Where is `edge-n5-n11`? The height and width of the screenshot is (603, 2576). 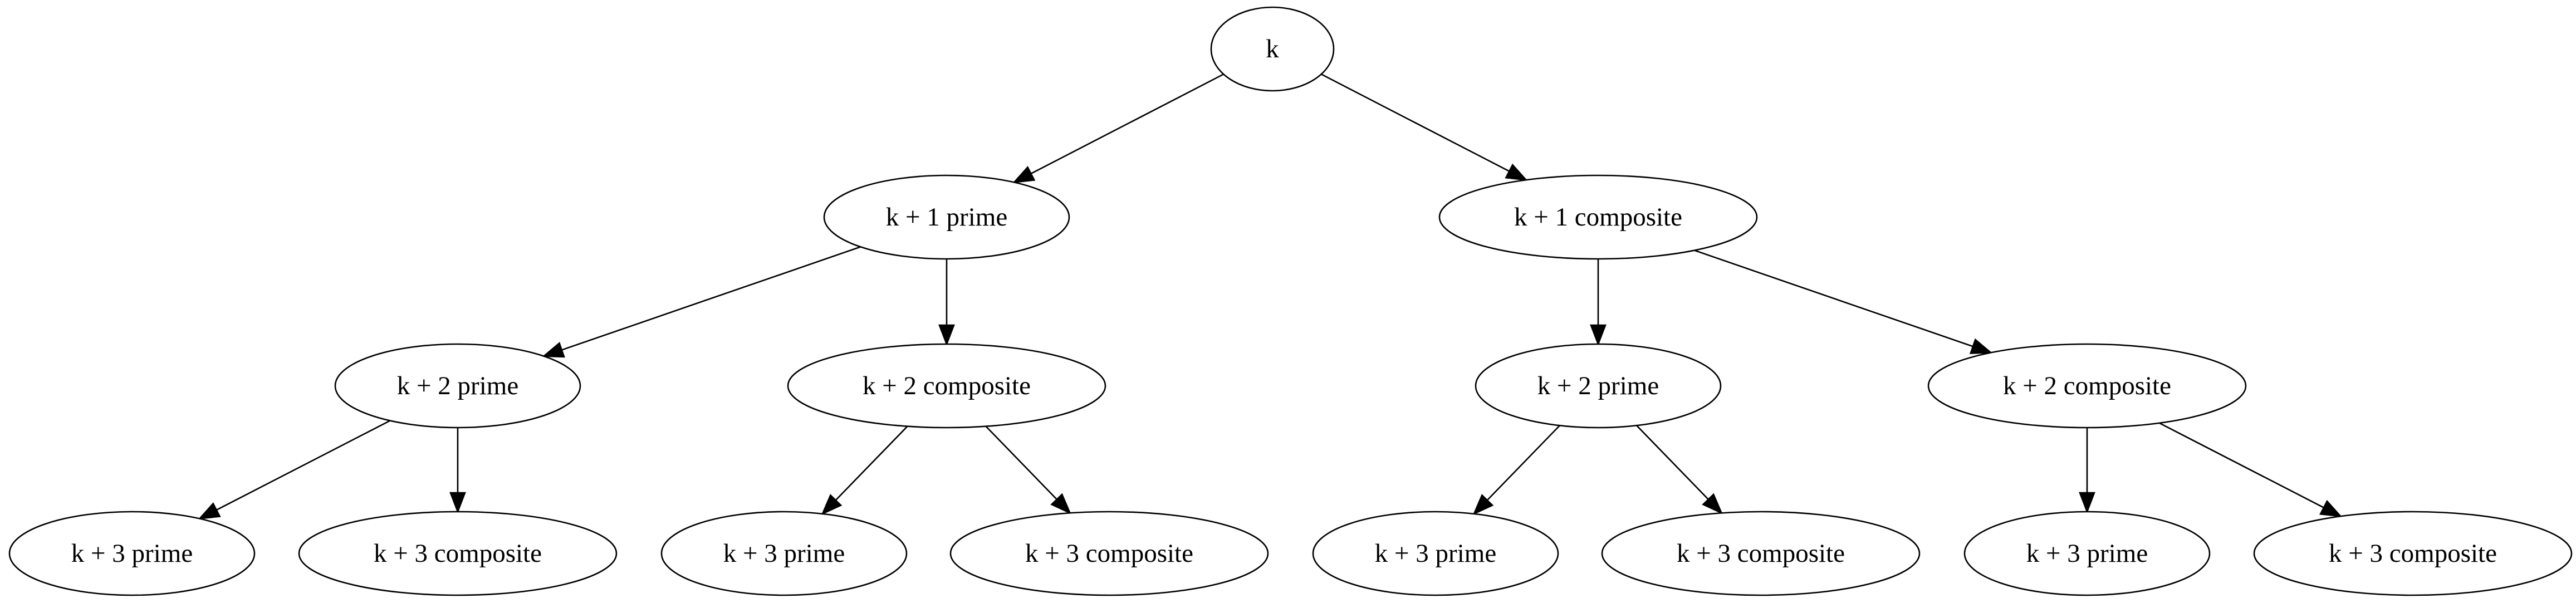 edge-n5-n11 is located at coordinates (1516, 470).